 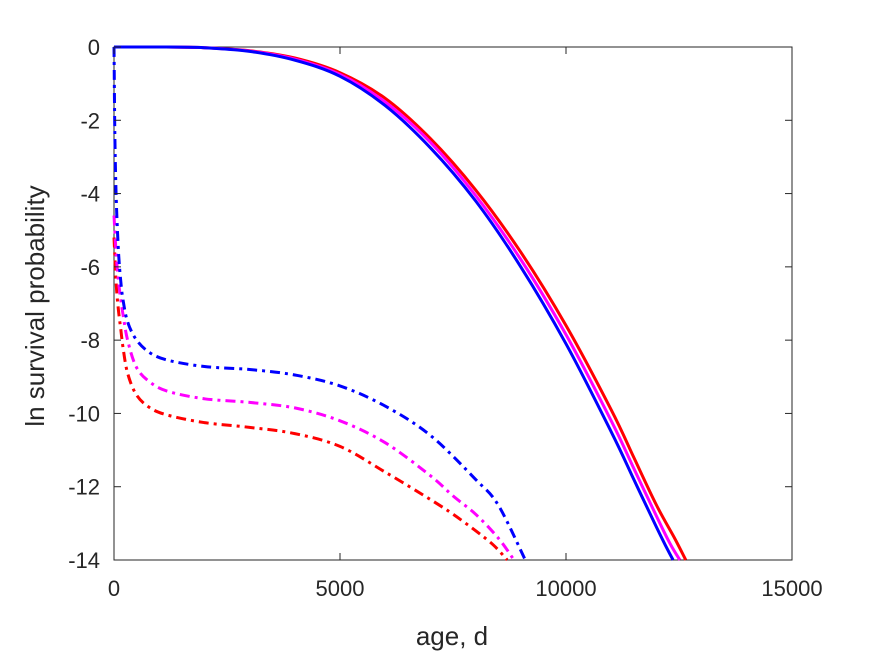 What do you see at coordinates (452, 636) in the screenshot?
I see `x-axis-label: age, d` at bounding box center [452, 636].